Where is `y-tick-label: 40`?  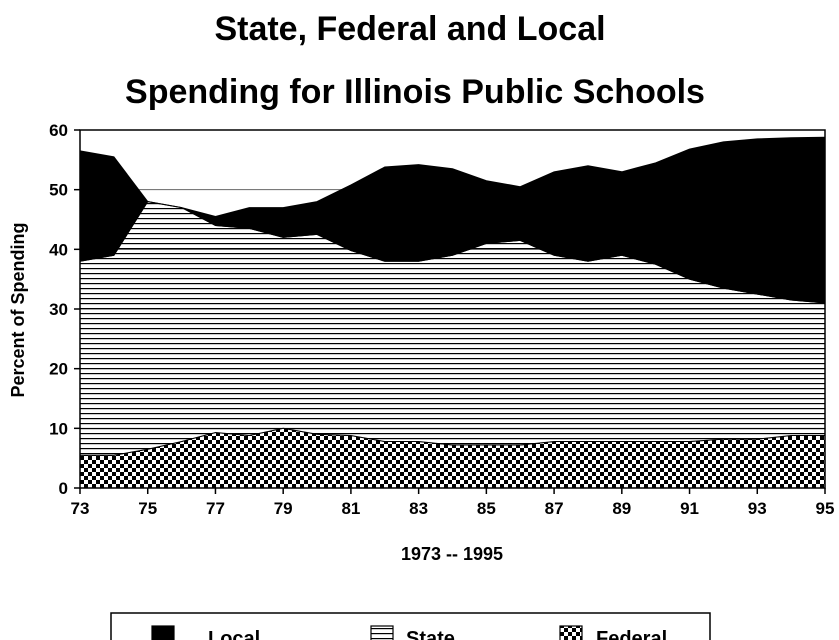 y-tick-label: 40 is located at coordinates (58, 249).